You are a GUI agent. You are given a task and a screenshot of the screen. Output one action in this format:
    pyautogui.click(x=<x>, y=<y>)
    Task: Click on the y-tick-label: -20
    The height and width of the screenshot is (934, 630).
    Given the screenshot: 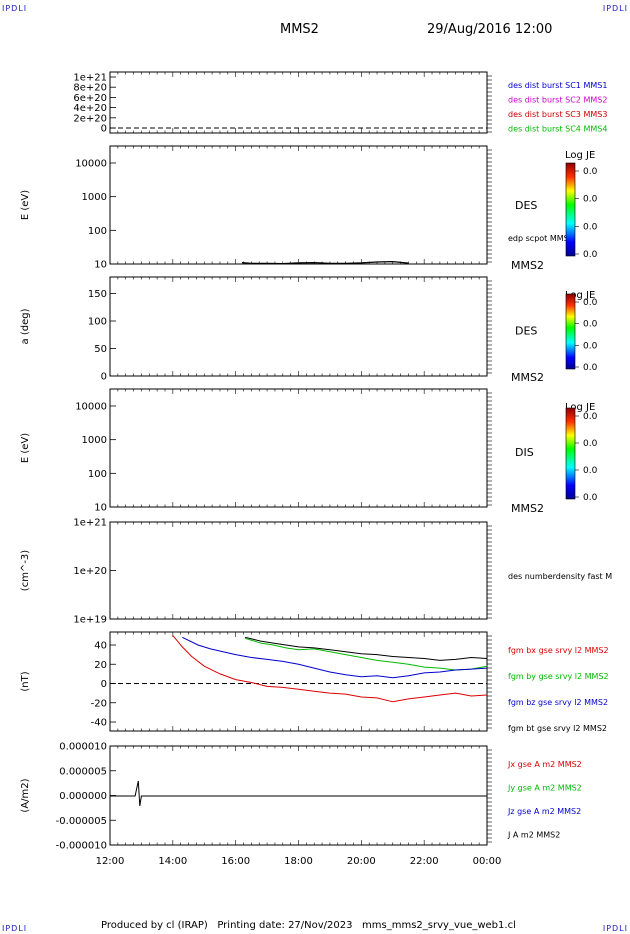 What is the action you would take?
    pyautogui.click(x=99, y=703)
    